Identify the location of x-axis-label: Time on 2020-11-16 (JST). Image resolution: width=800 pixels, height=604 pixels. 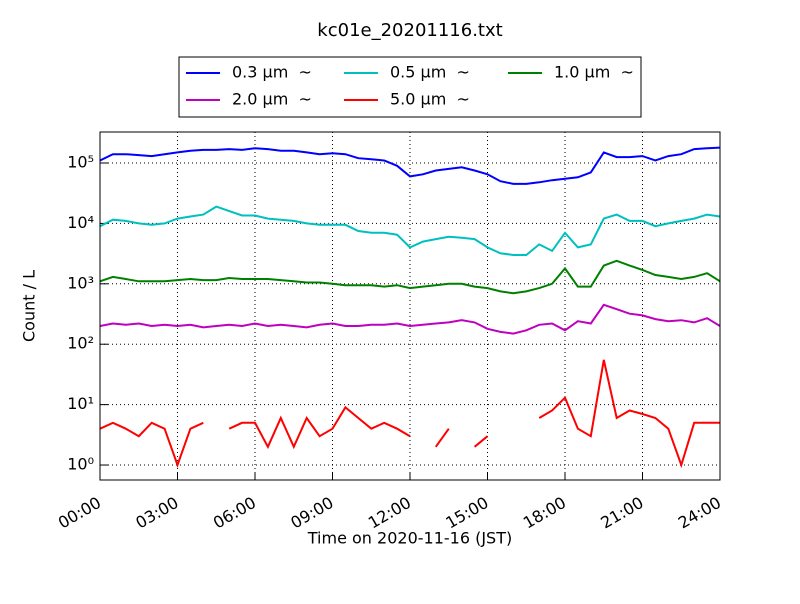
(409, 538).